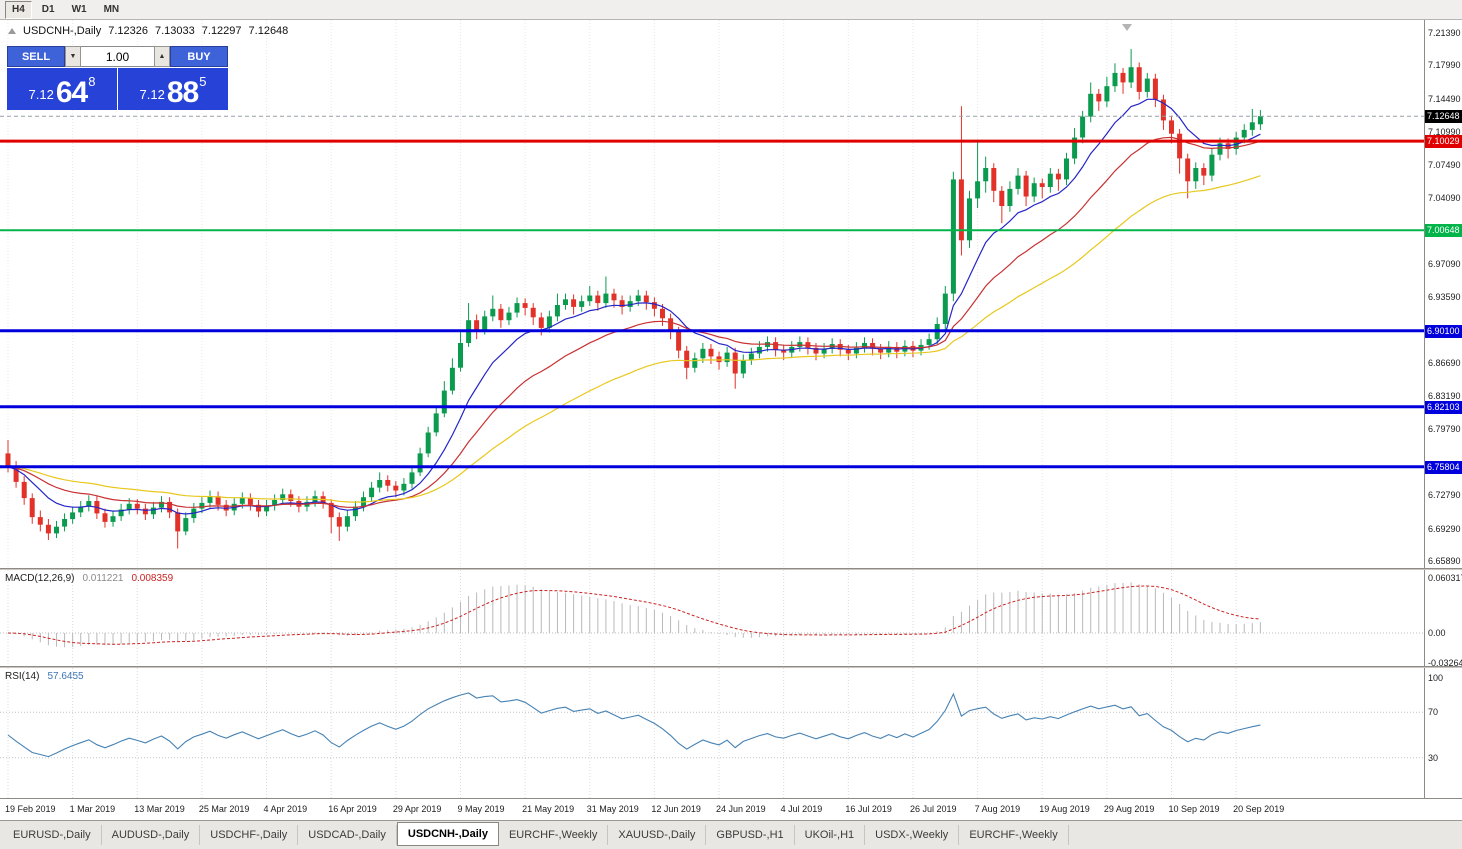  I want to click on sell-button: SELL, so click(36, 56).